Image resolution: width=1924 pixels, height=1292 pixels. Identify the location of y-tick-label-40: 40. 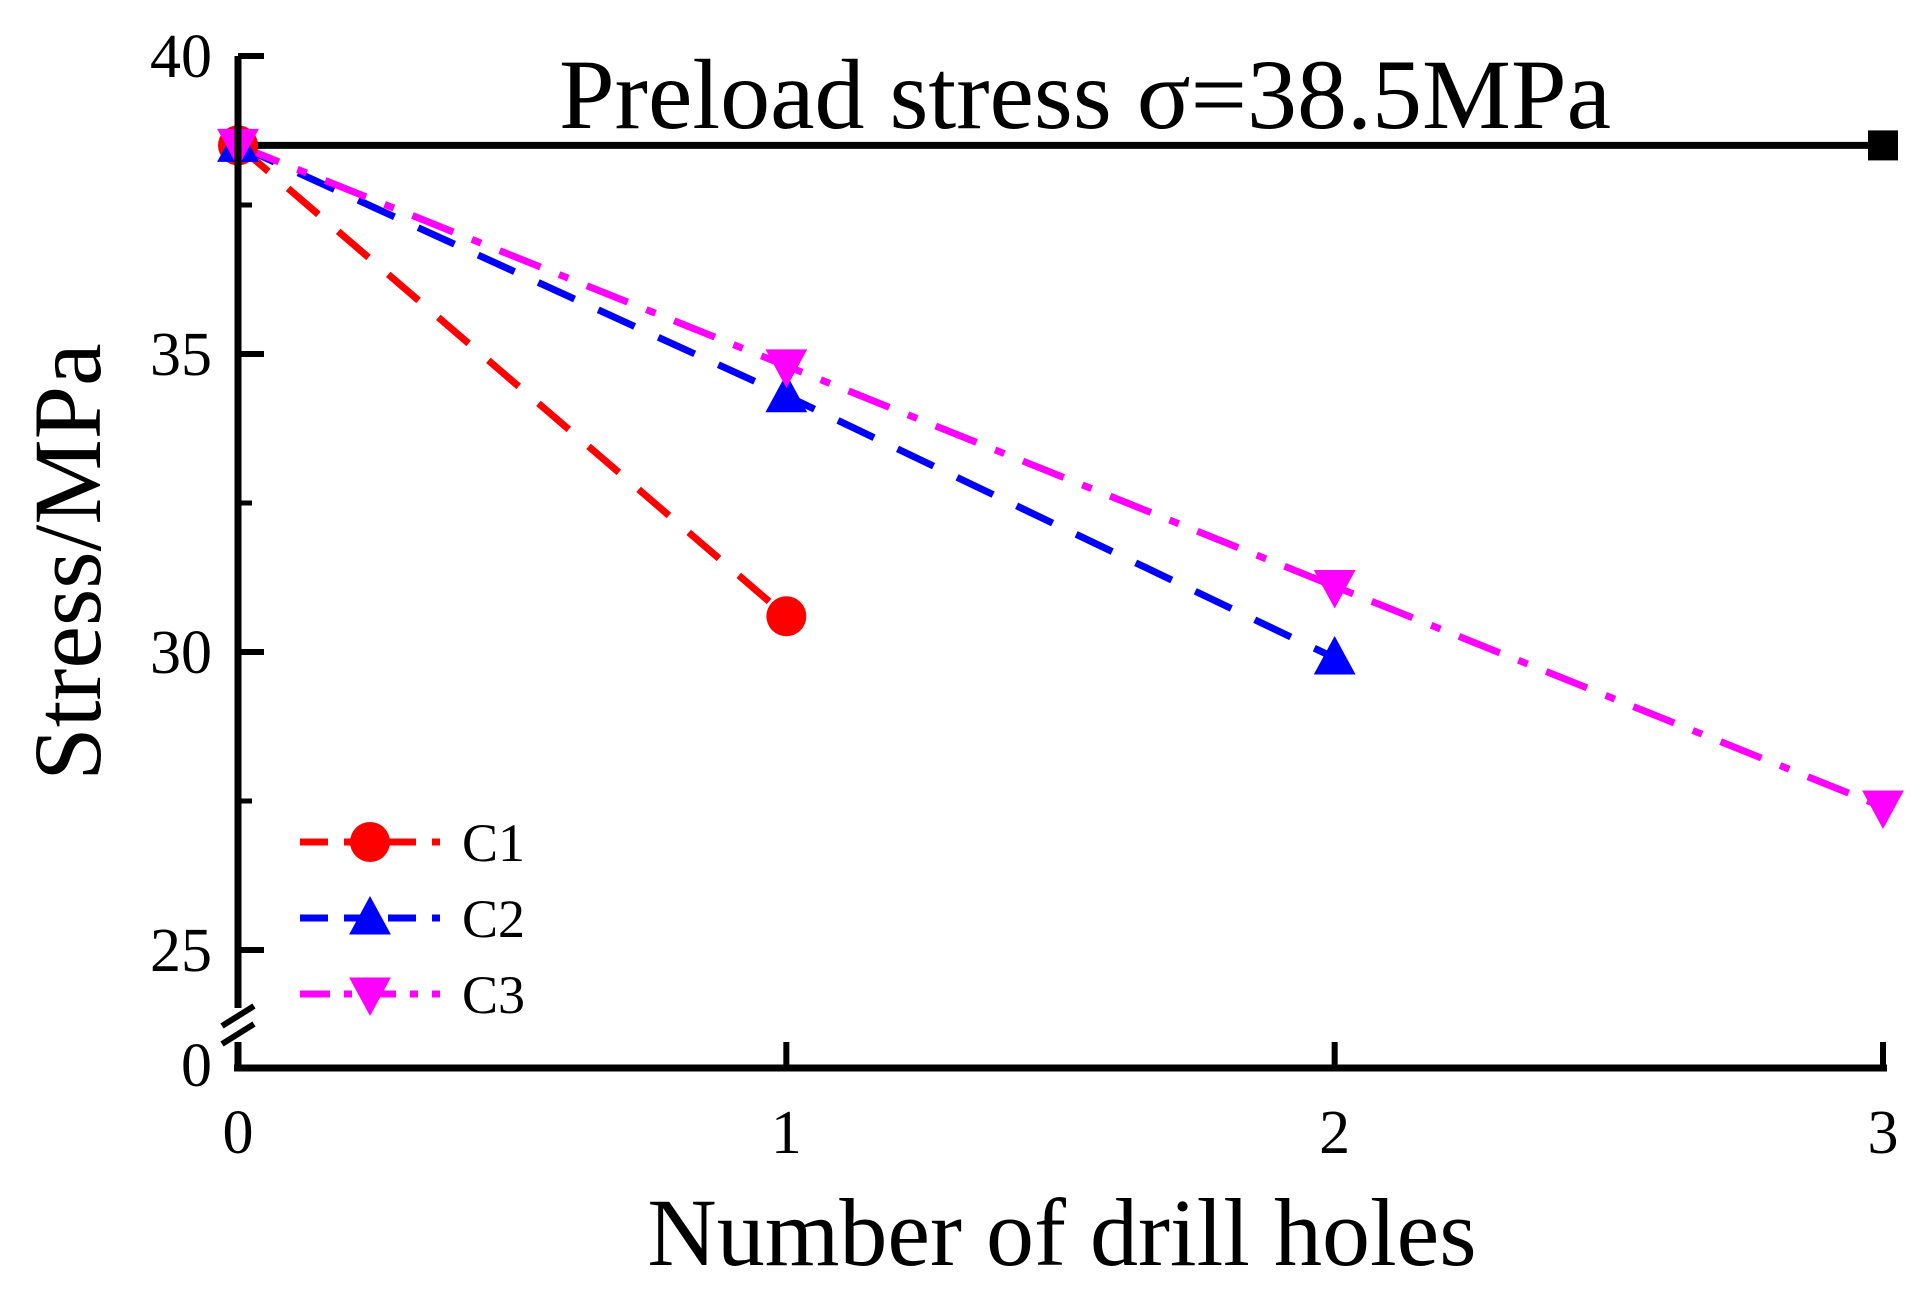
(181, 57).